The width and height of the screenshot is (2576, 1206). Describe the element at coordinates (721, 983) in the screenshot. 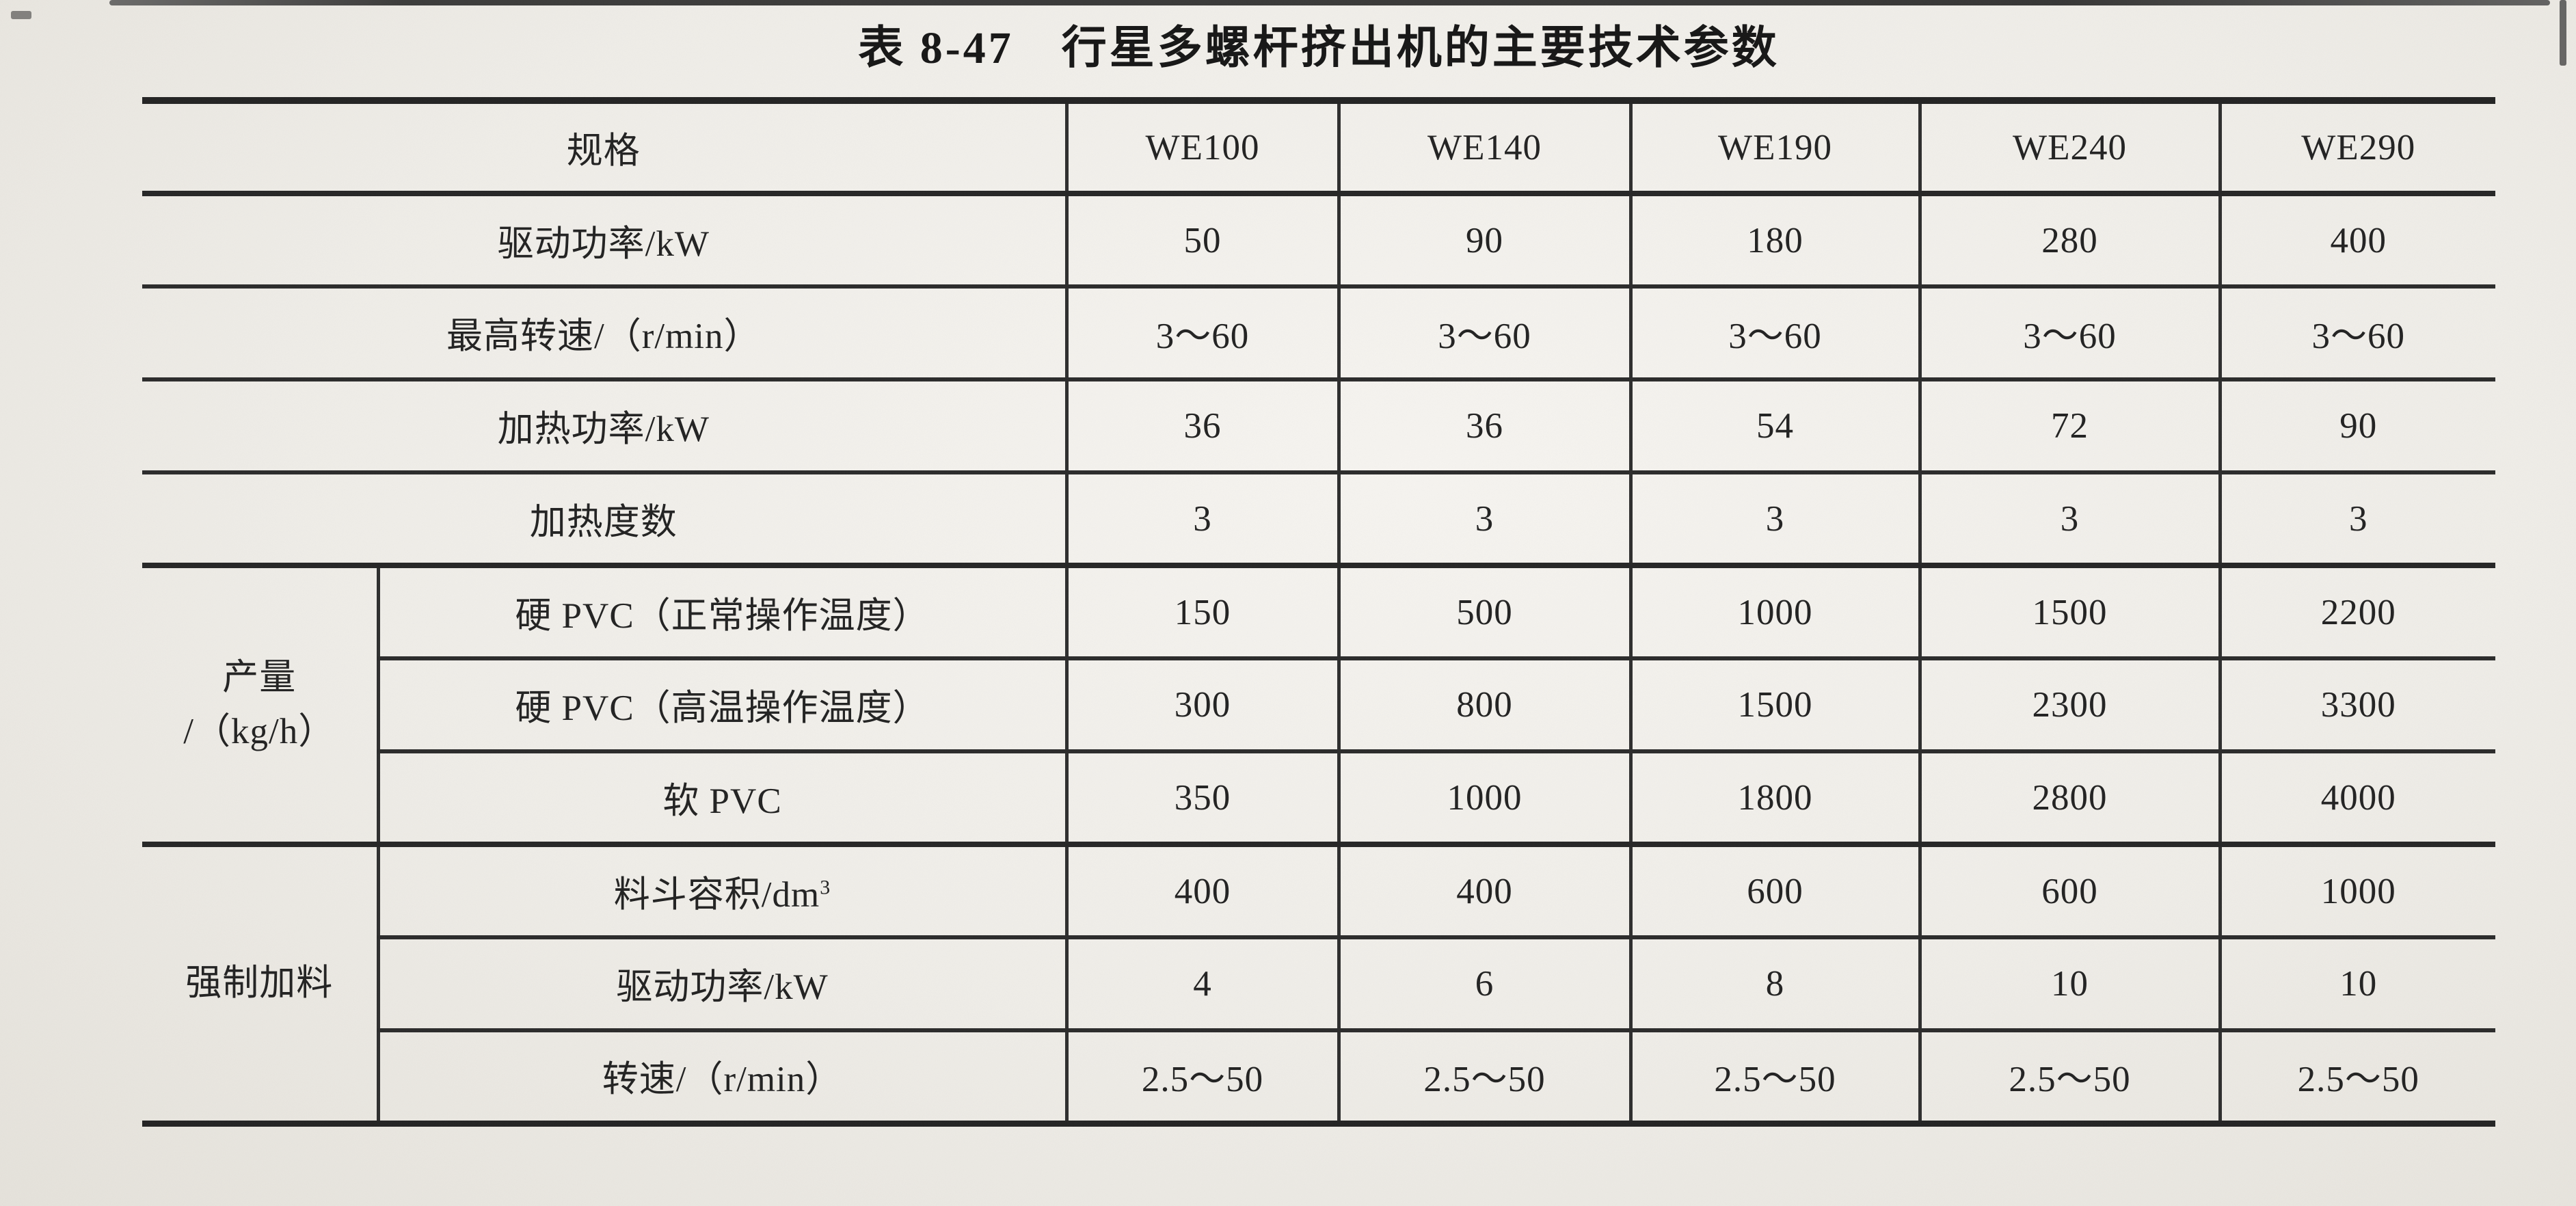

I see `sub-row-label: 驱动功率/kW` at that location.